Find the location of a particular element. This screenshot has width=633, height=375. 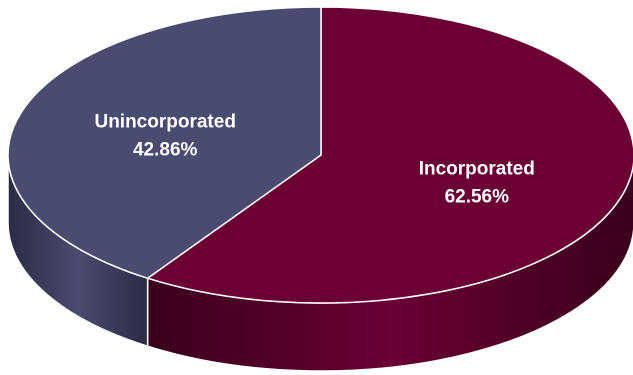

slice-name-unincorporated: Unincorporated is located at coordinates (164, 121).